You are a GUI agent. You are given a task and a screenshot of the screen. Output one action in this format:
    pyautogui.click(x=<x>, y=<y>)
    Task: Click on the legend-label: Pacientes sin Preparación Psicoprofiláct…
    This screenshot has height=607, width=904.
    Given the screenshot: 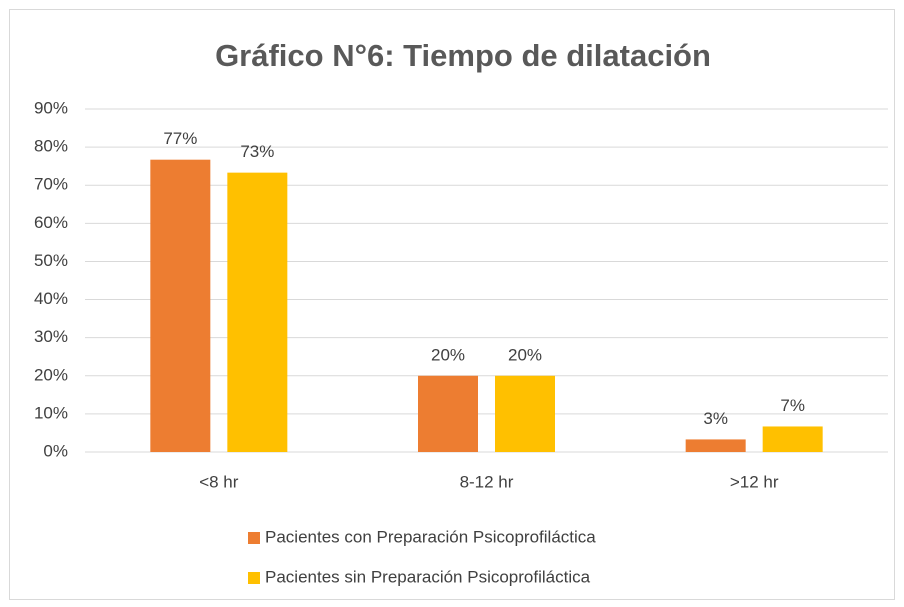 What is the action you would take?
    pyautogui.click(x=428, y=576)
    